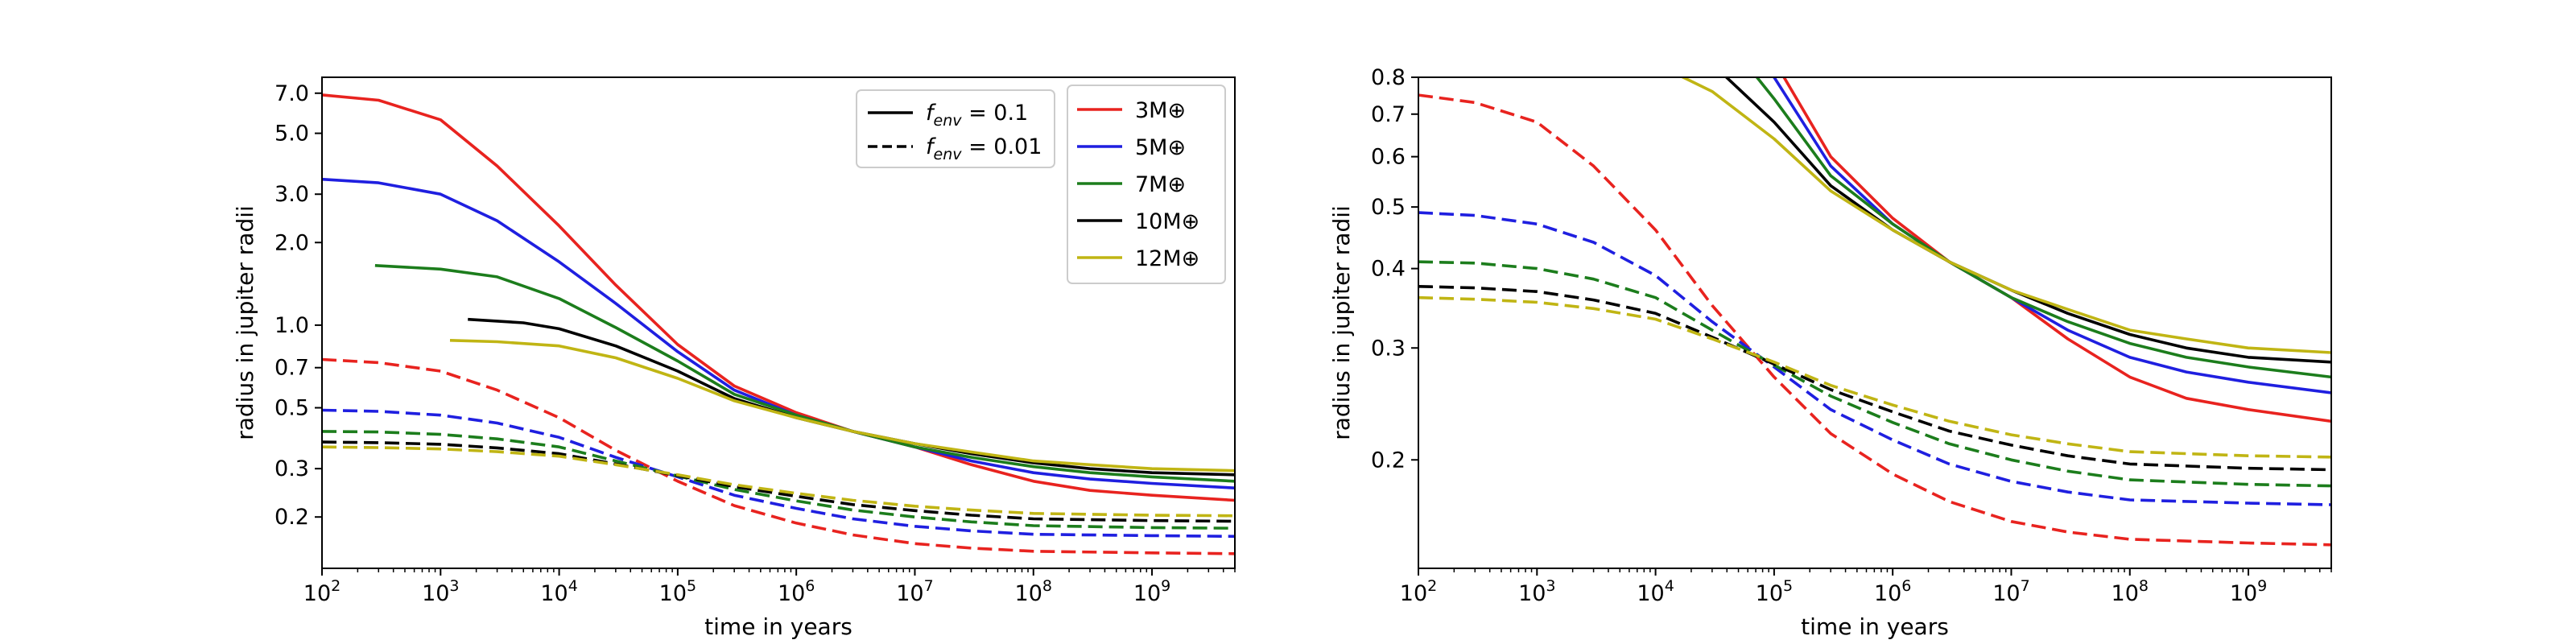  What do you see at coordinates (1388, 269) in the screenshot?
I see `right-y-tick-label: 0.4` at bounding box center [1388, 269].